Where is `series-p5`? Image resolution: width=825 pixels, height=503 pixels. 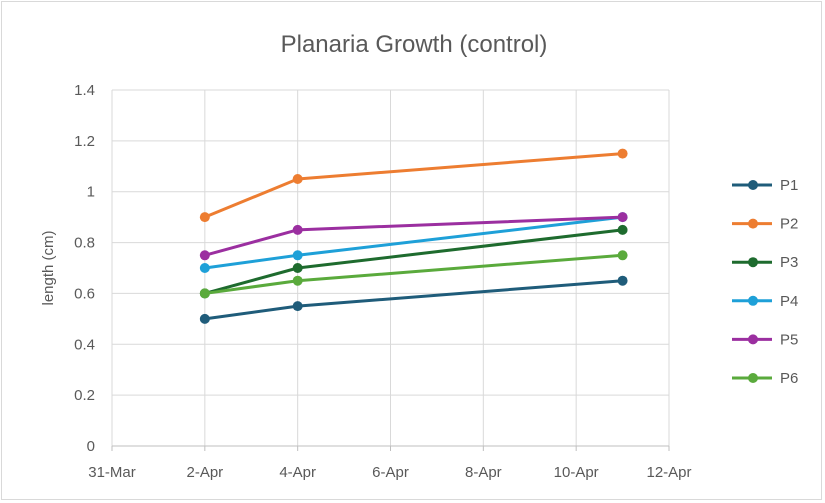
series-p5 is located at coordinates (413, 236).